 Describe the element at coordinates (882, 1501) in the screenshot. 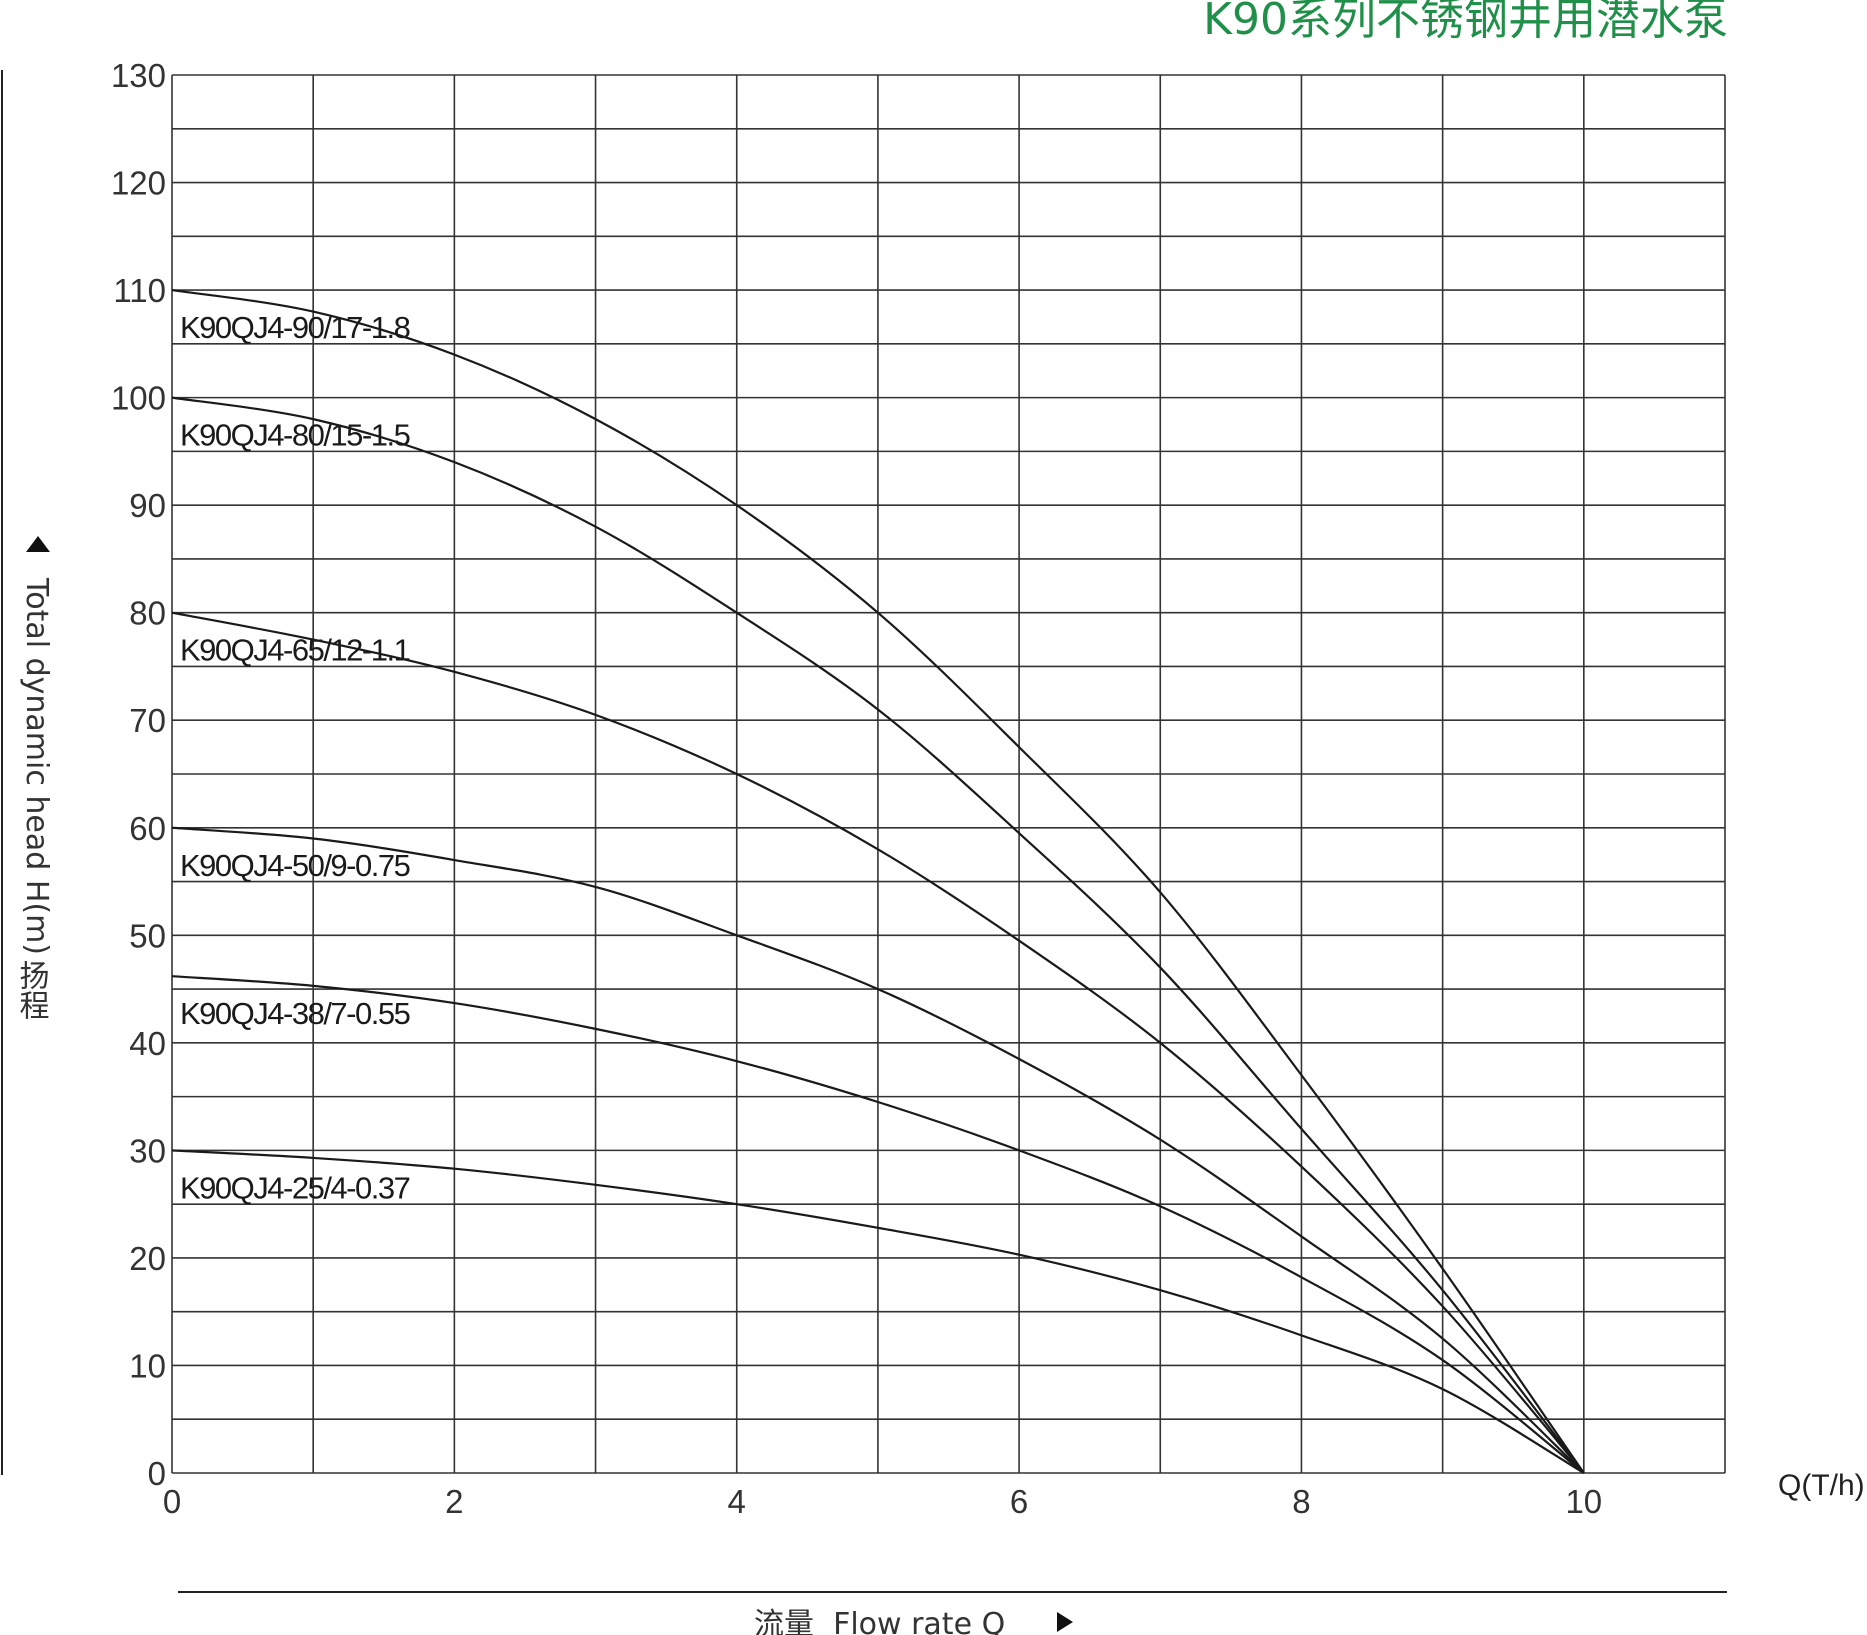

I see `x-tick-labels: 0 2 4 6 8 10` at that location.